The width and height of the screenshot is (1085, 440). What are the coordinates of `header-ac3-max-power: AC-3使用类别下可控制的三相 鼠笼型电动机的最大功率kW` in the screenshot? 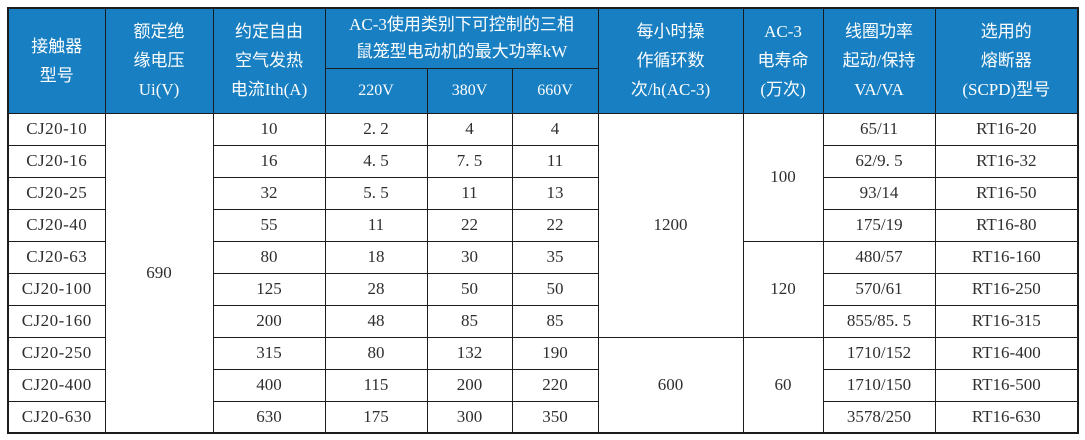 It's located at (461, 38).